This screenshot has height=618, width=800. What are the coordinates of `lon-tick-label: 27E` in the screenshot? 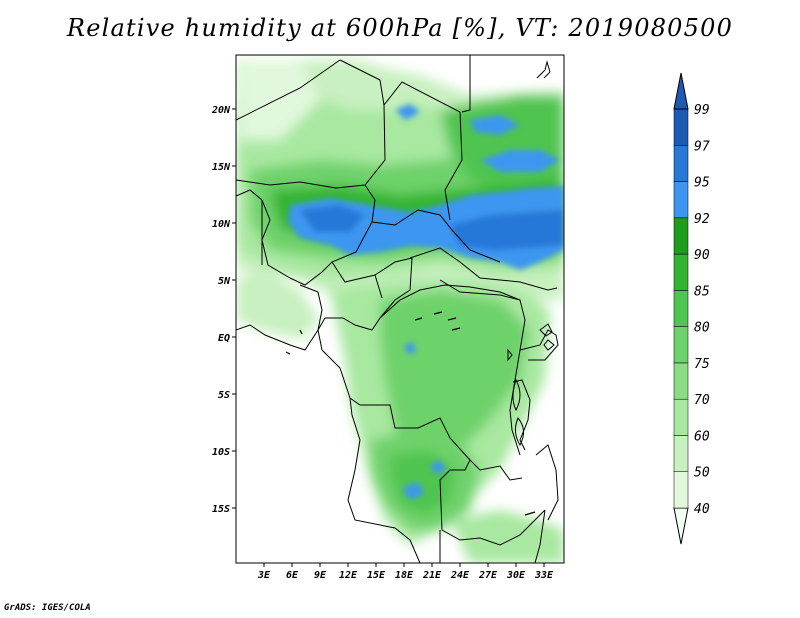 It's located at (488, 575).